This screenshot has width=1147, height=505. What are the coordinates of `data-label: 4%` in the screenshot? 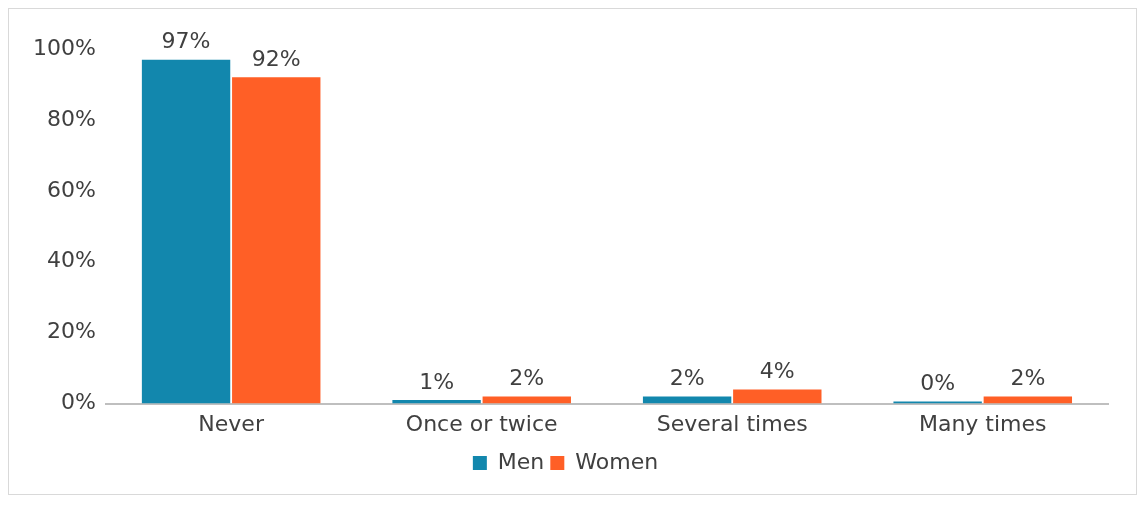 It's located at (777, 371).